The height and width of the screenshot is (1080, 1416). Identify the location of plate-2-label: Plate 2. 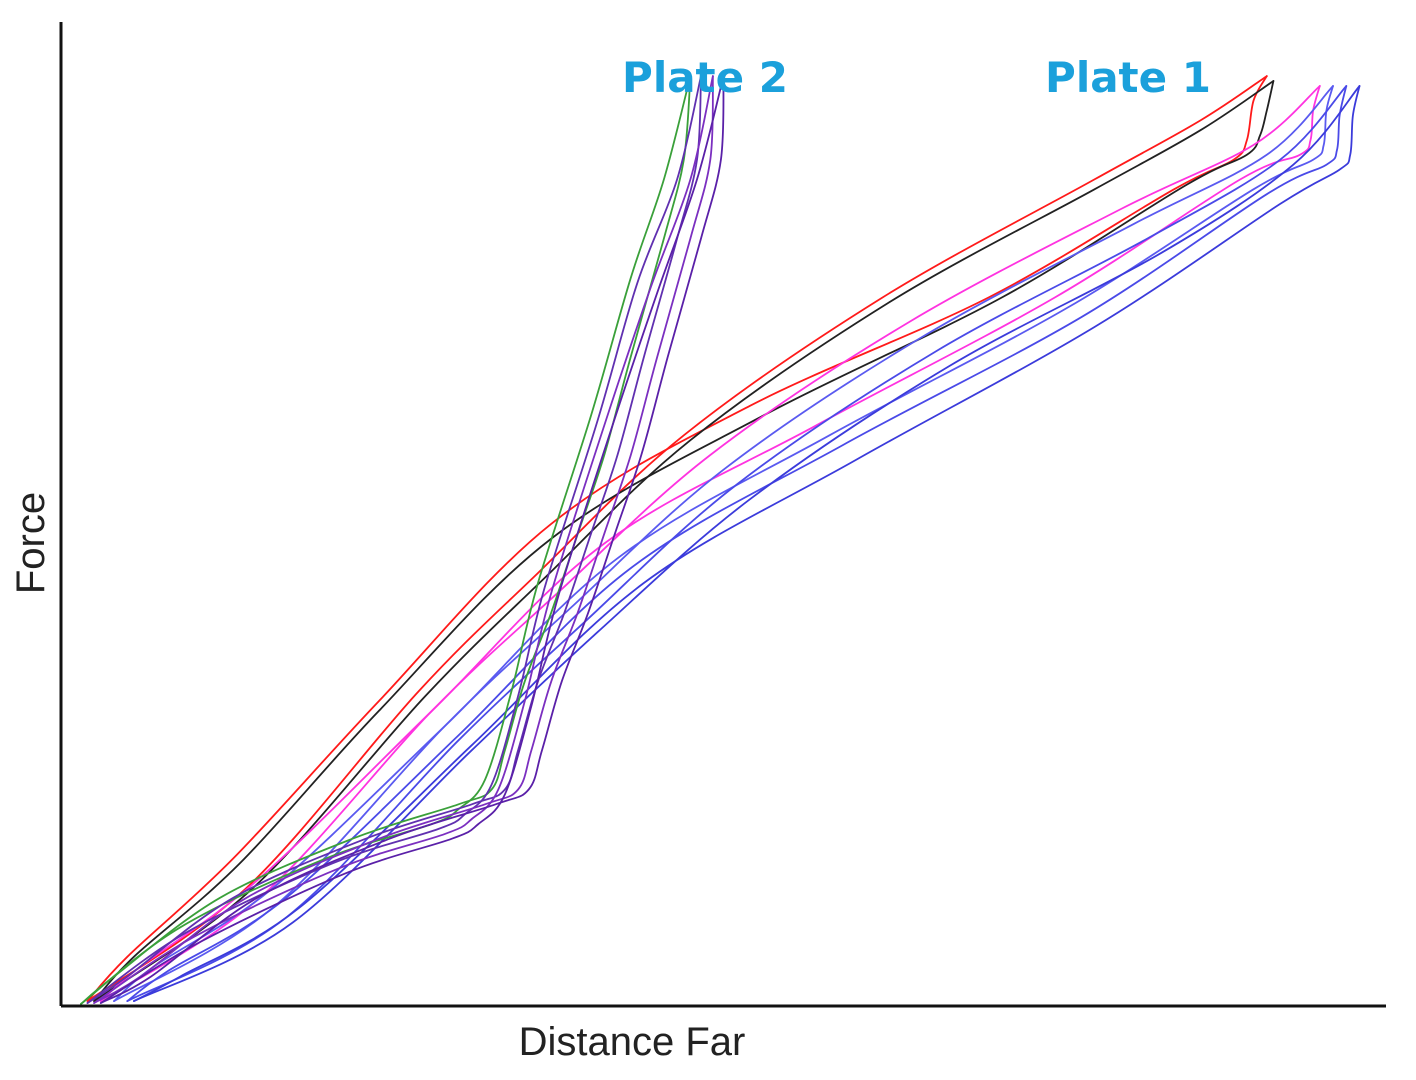
(705, 77).